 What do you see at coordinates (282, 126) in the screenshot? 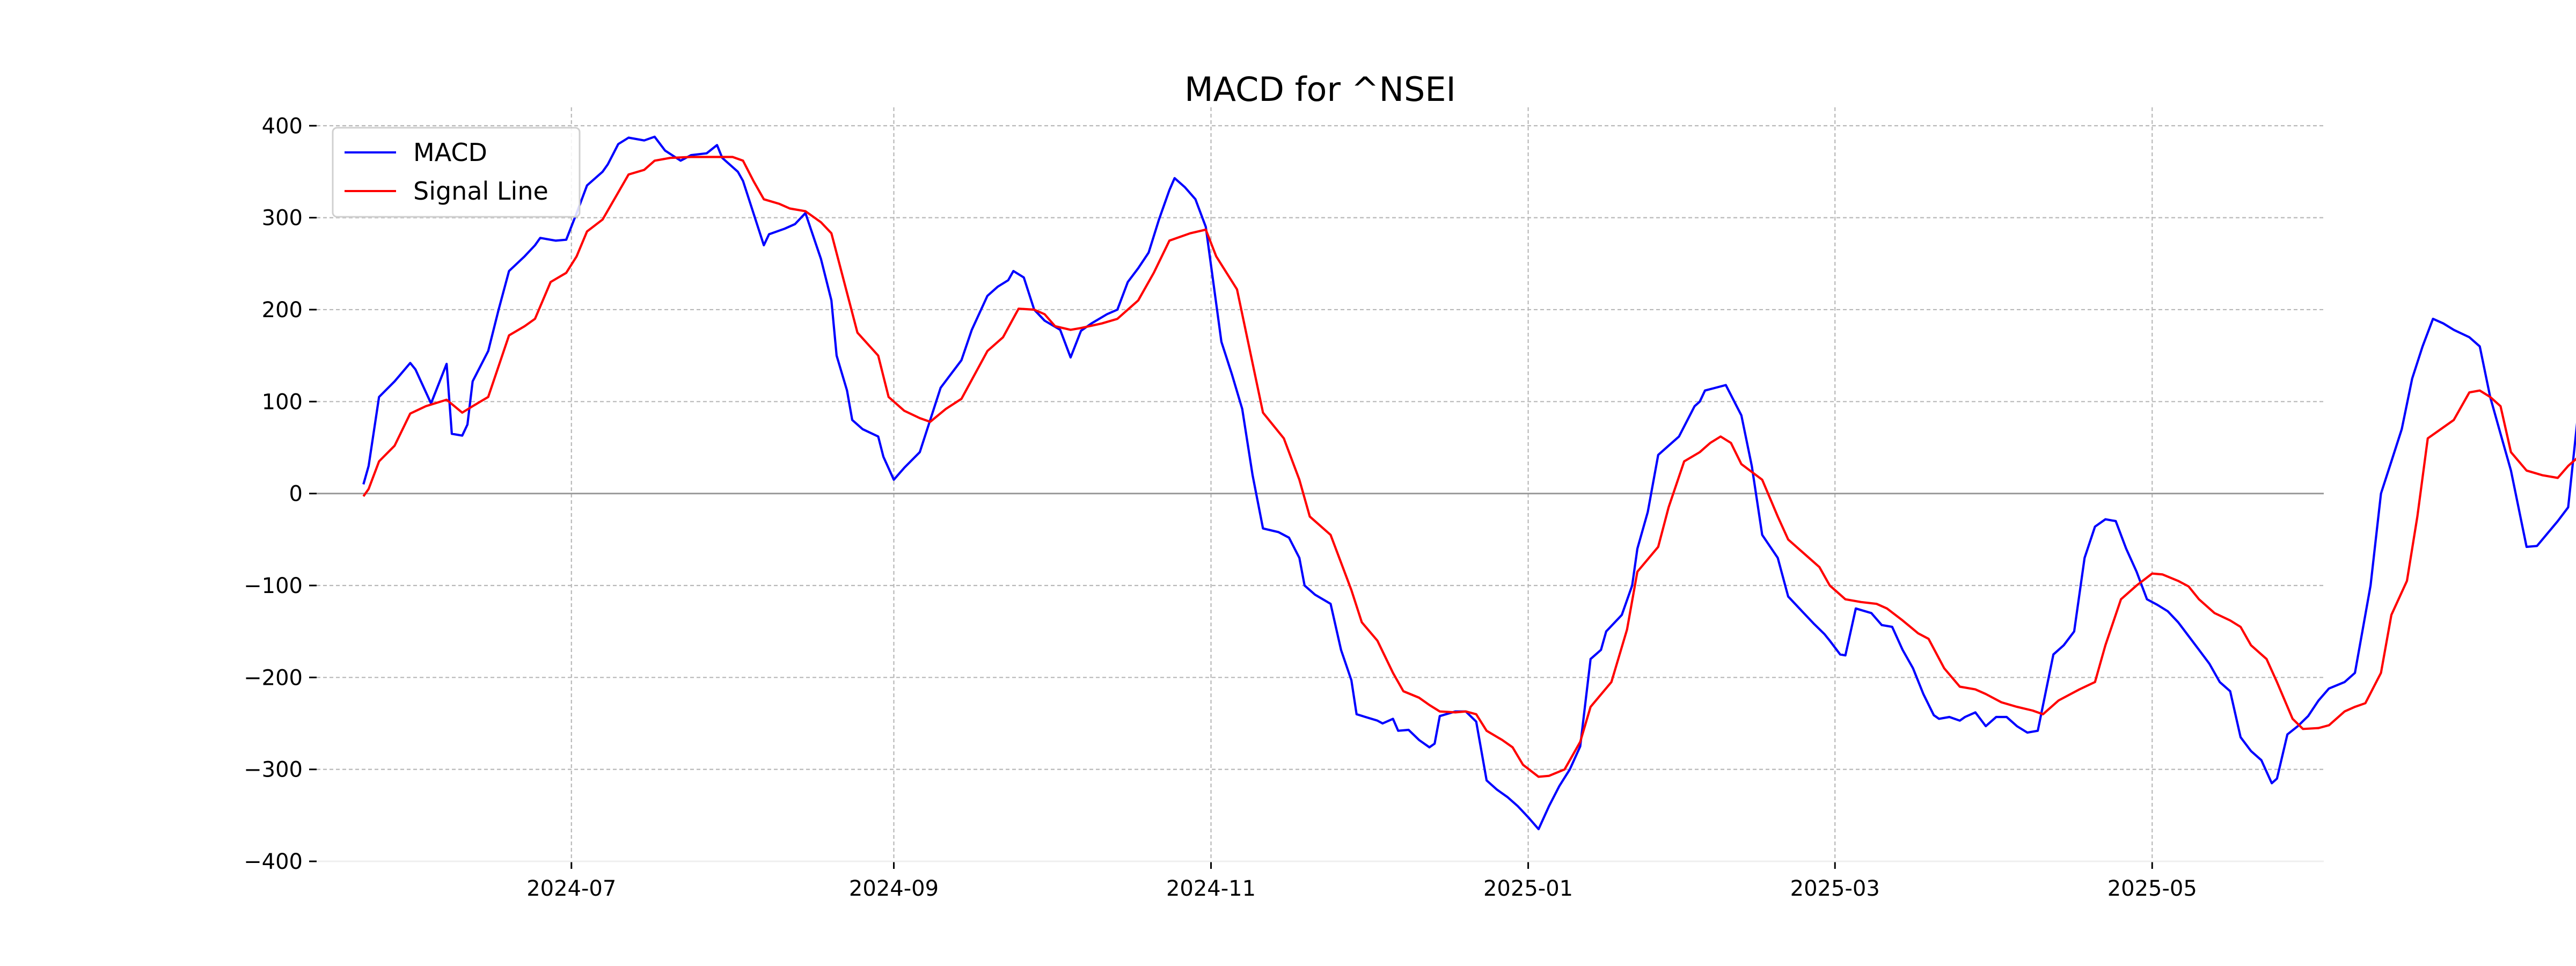
I see `y-tick-label: 400` at bounding box center [282, 126].